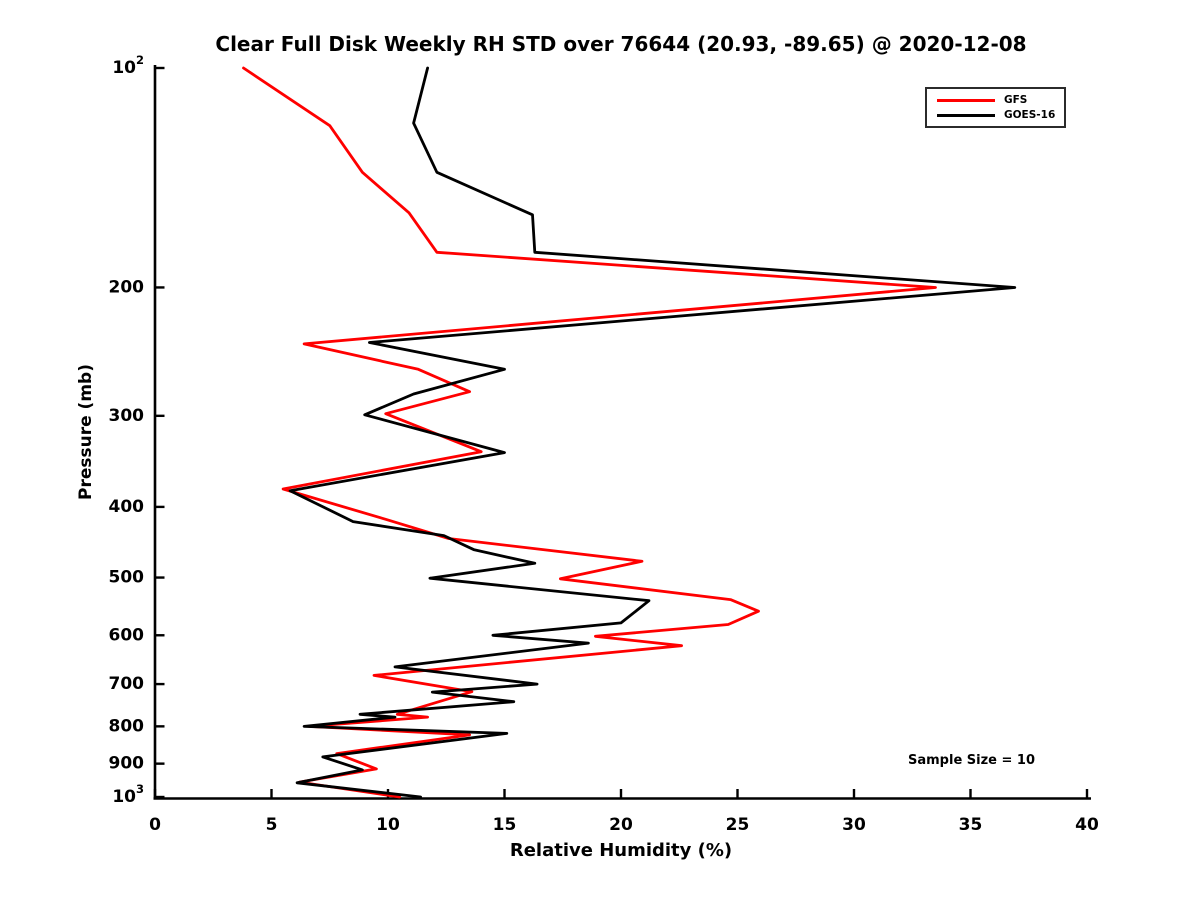  Describe the element at coordinates (128, 65) in the screenshot. I see `y-tick-label: 10²` at that location.